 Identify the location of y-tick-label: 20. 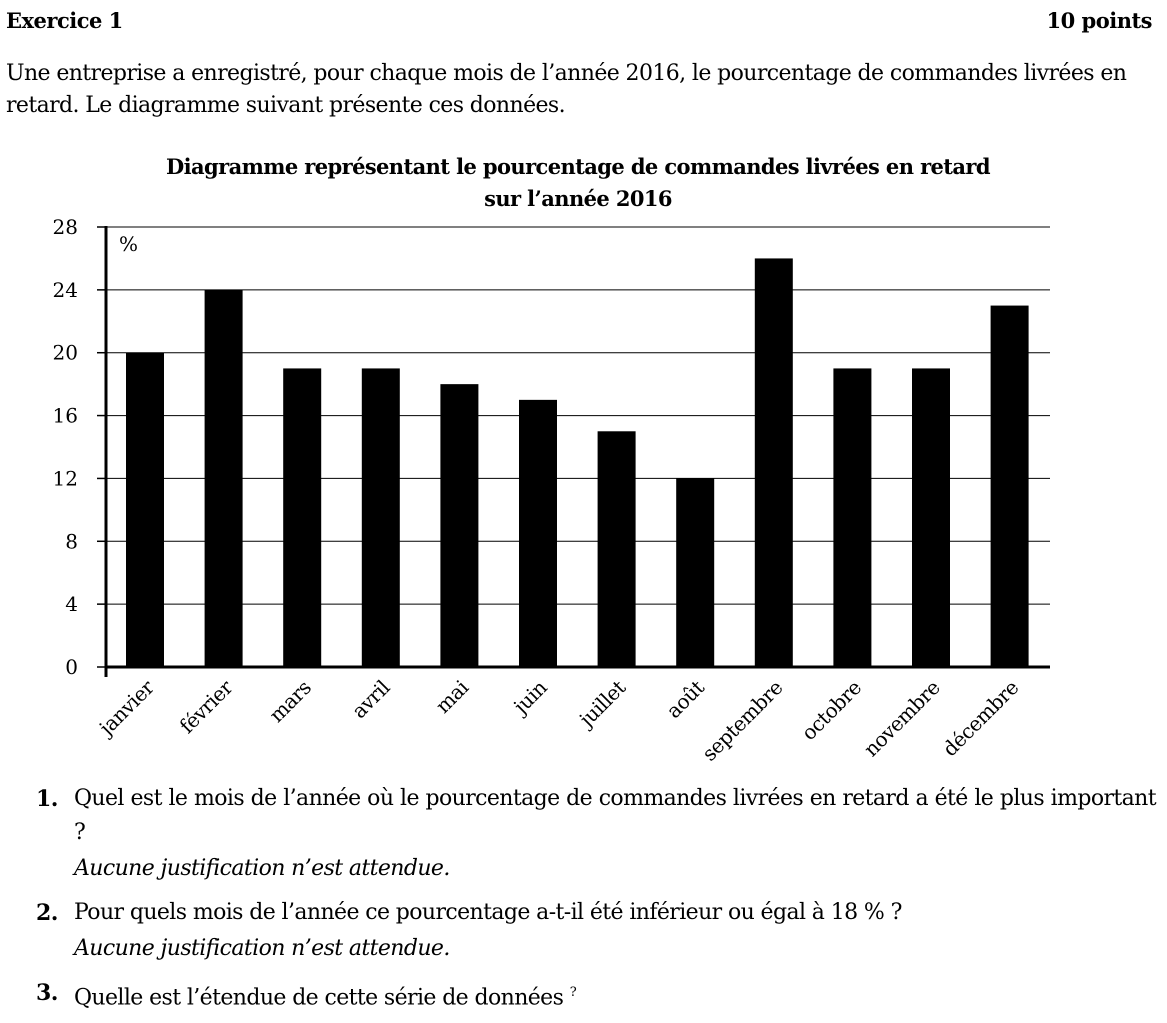
(65, 353).